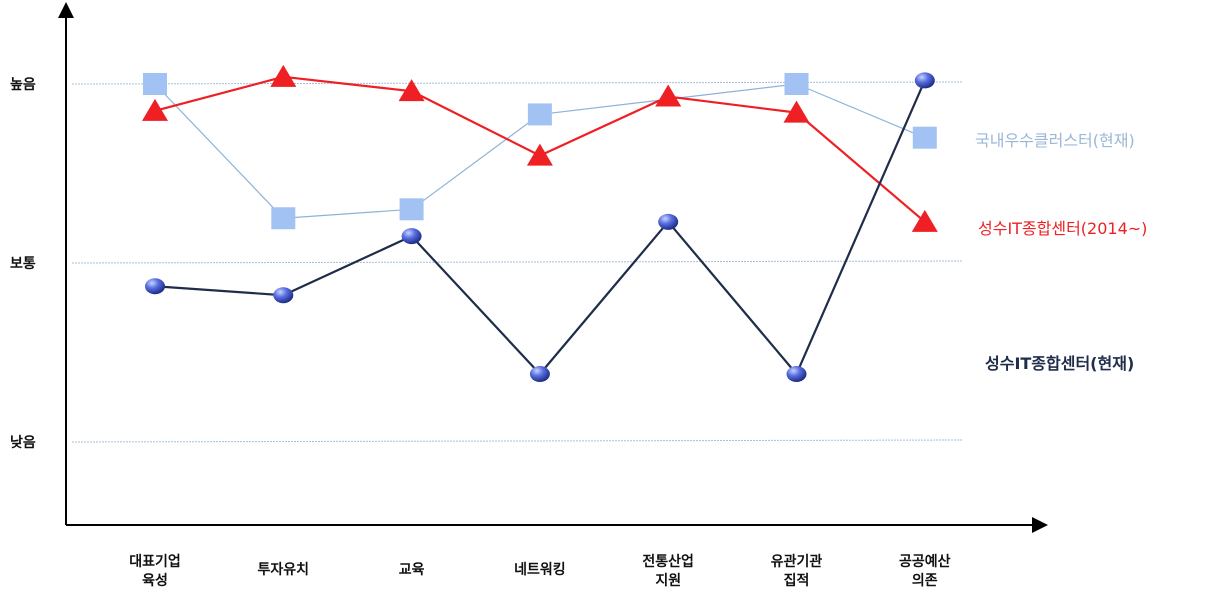 The width and height of the screenshot is (1228, 589). I want to click on x-tick-label: 교육, so click(412, 570).